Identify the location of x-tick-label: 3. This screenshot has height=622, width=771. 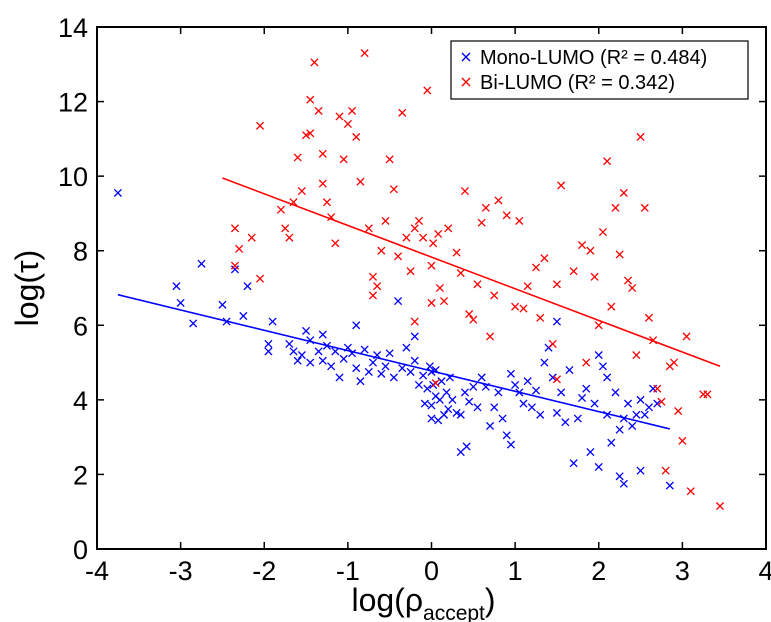
(682, 571).